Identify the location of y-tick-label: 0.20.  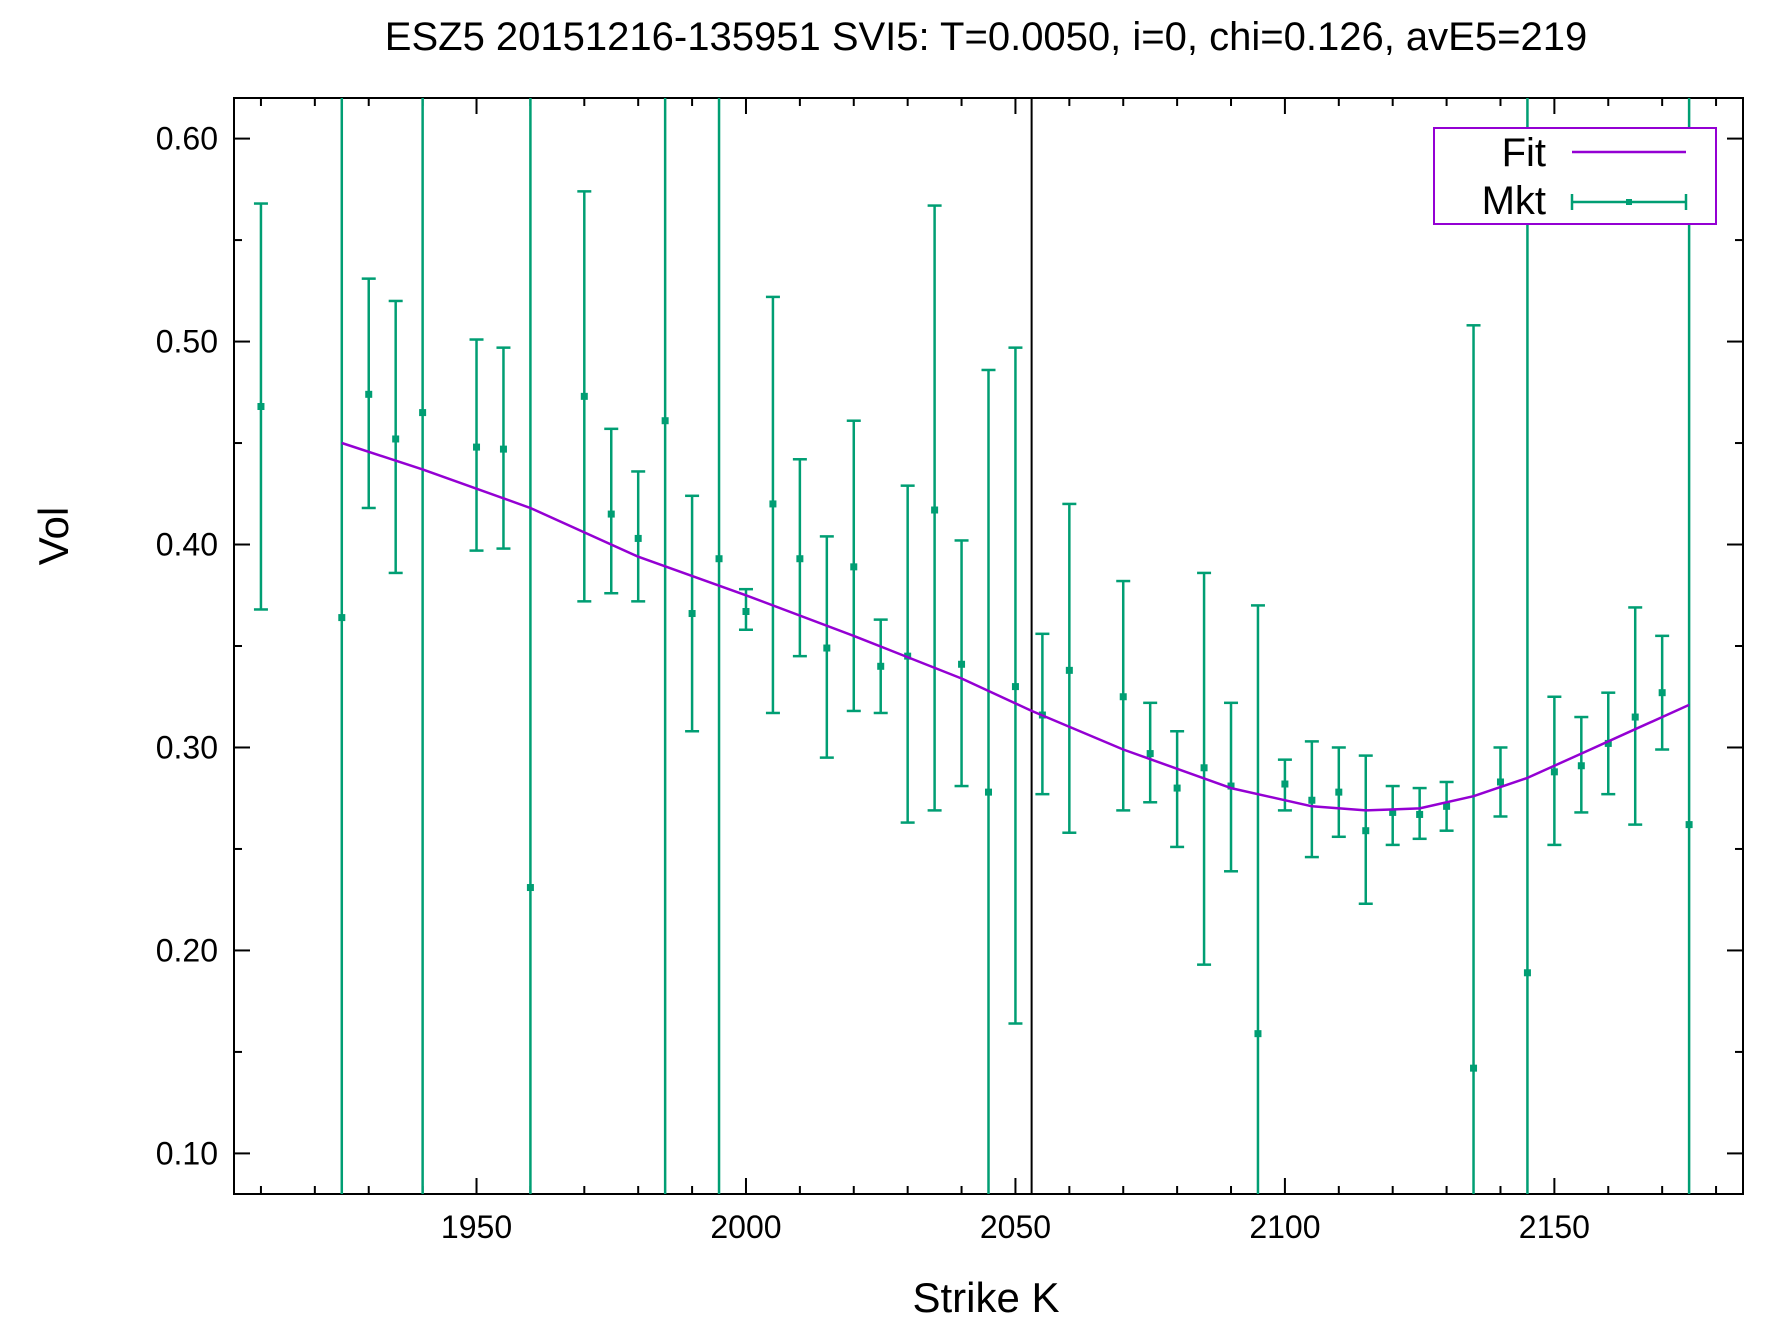
(187, 950).